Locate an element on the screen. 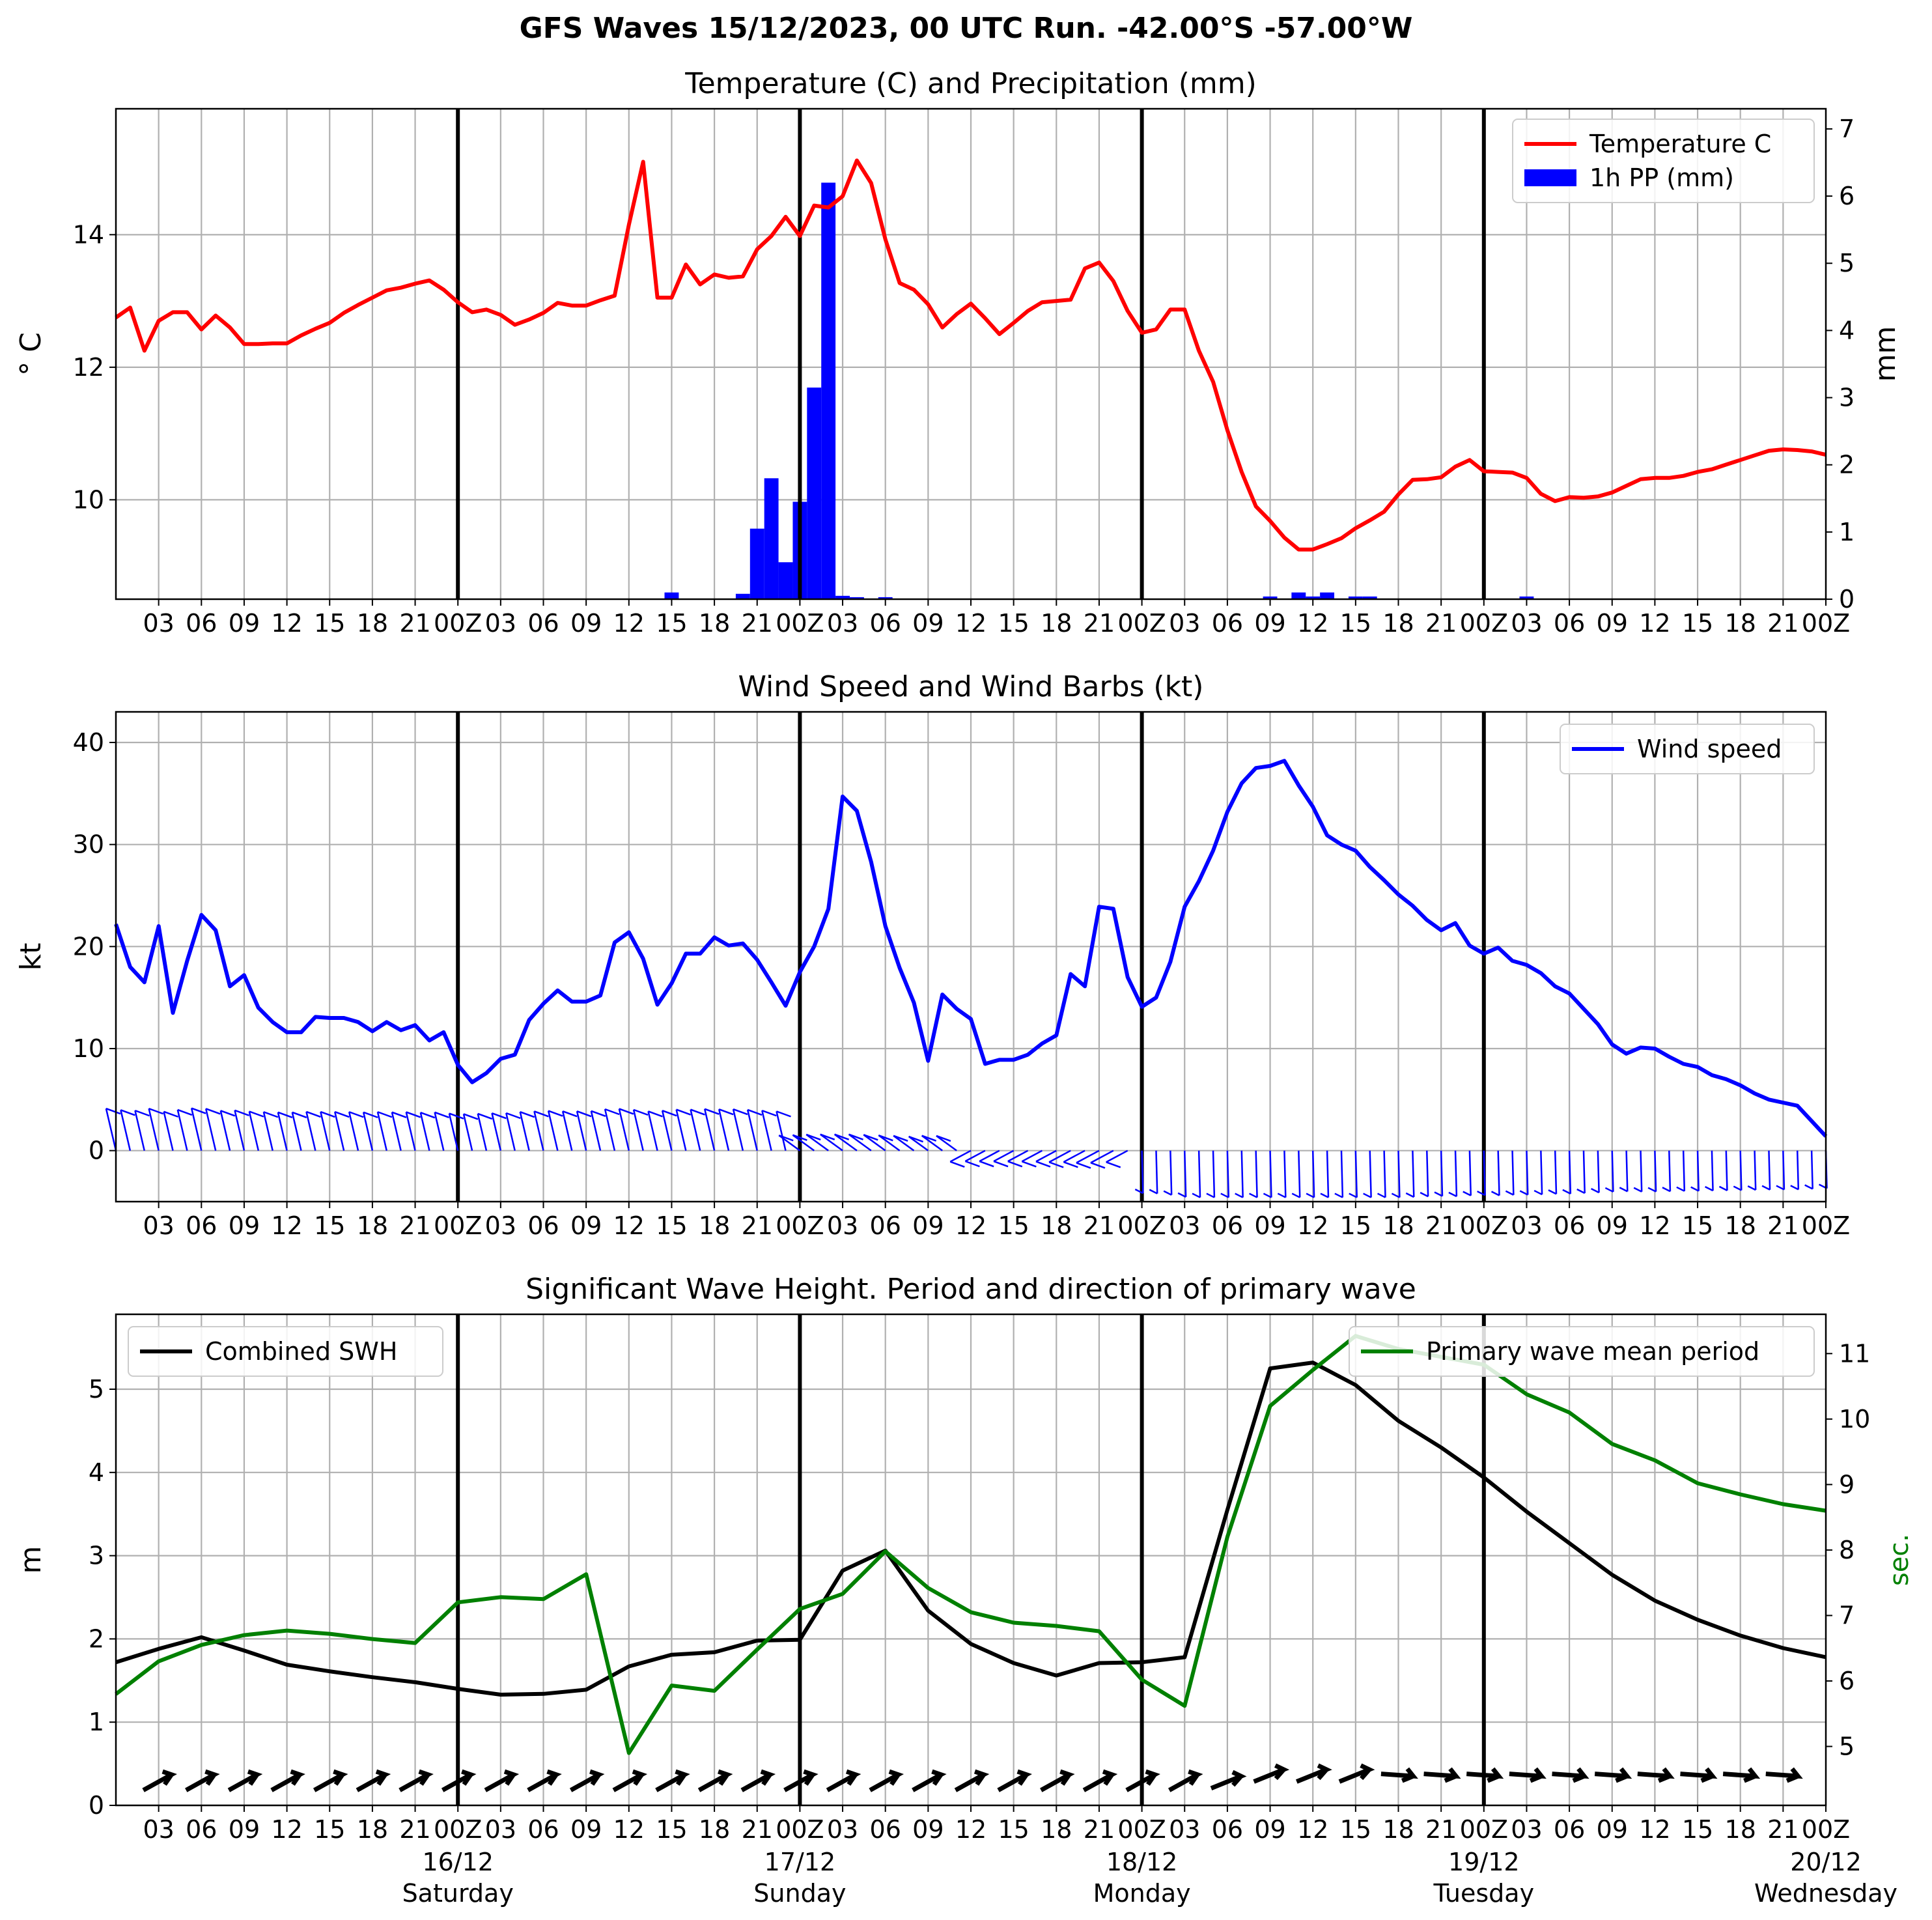 The width and height of the screenshot is (1932, 1920). y-tick-label: 0 is located at coordinates (97, 1150).